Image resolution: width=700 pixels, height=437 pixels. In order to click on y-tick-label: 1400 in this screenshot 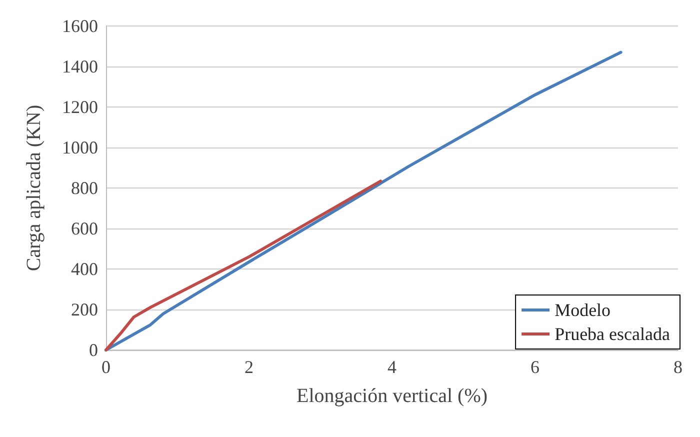, I will do `click(80, 66)`.